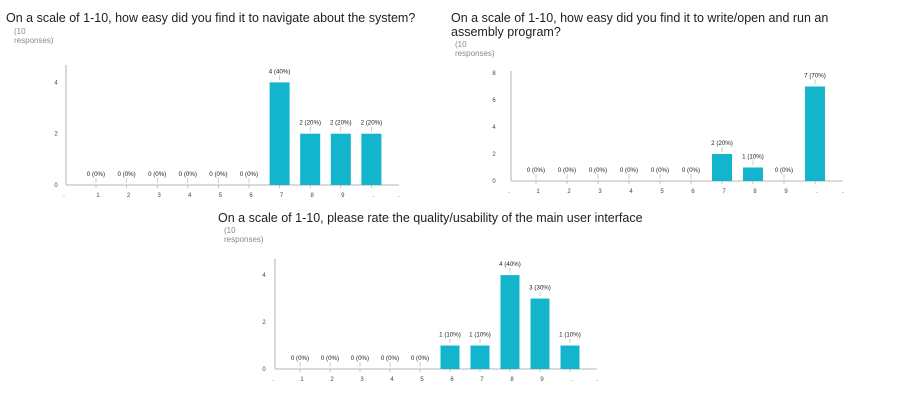 The image size is (900, 400). I want to click on data-label: 7 (70%), so click(815, 76).